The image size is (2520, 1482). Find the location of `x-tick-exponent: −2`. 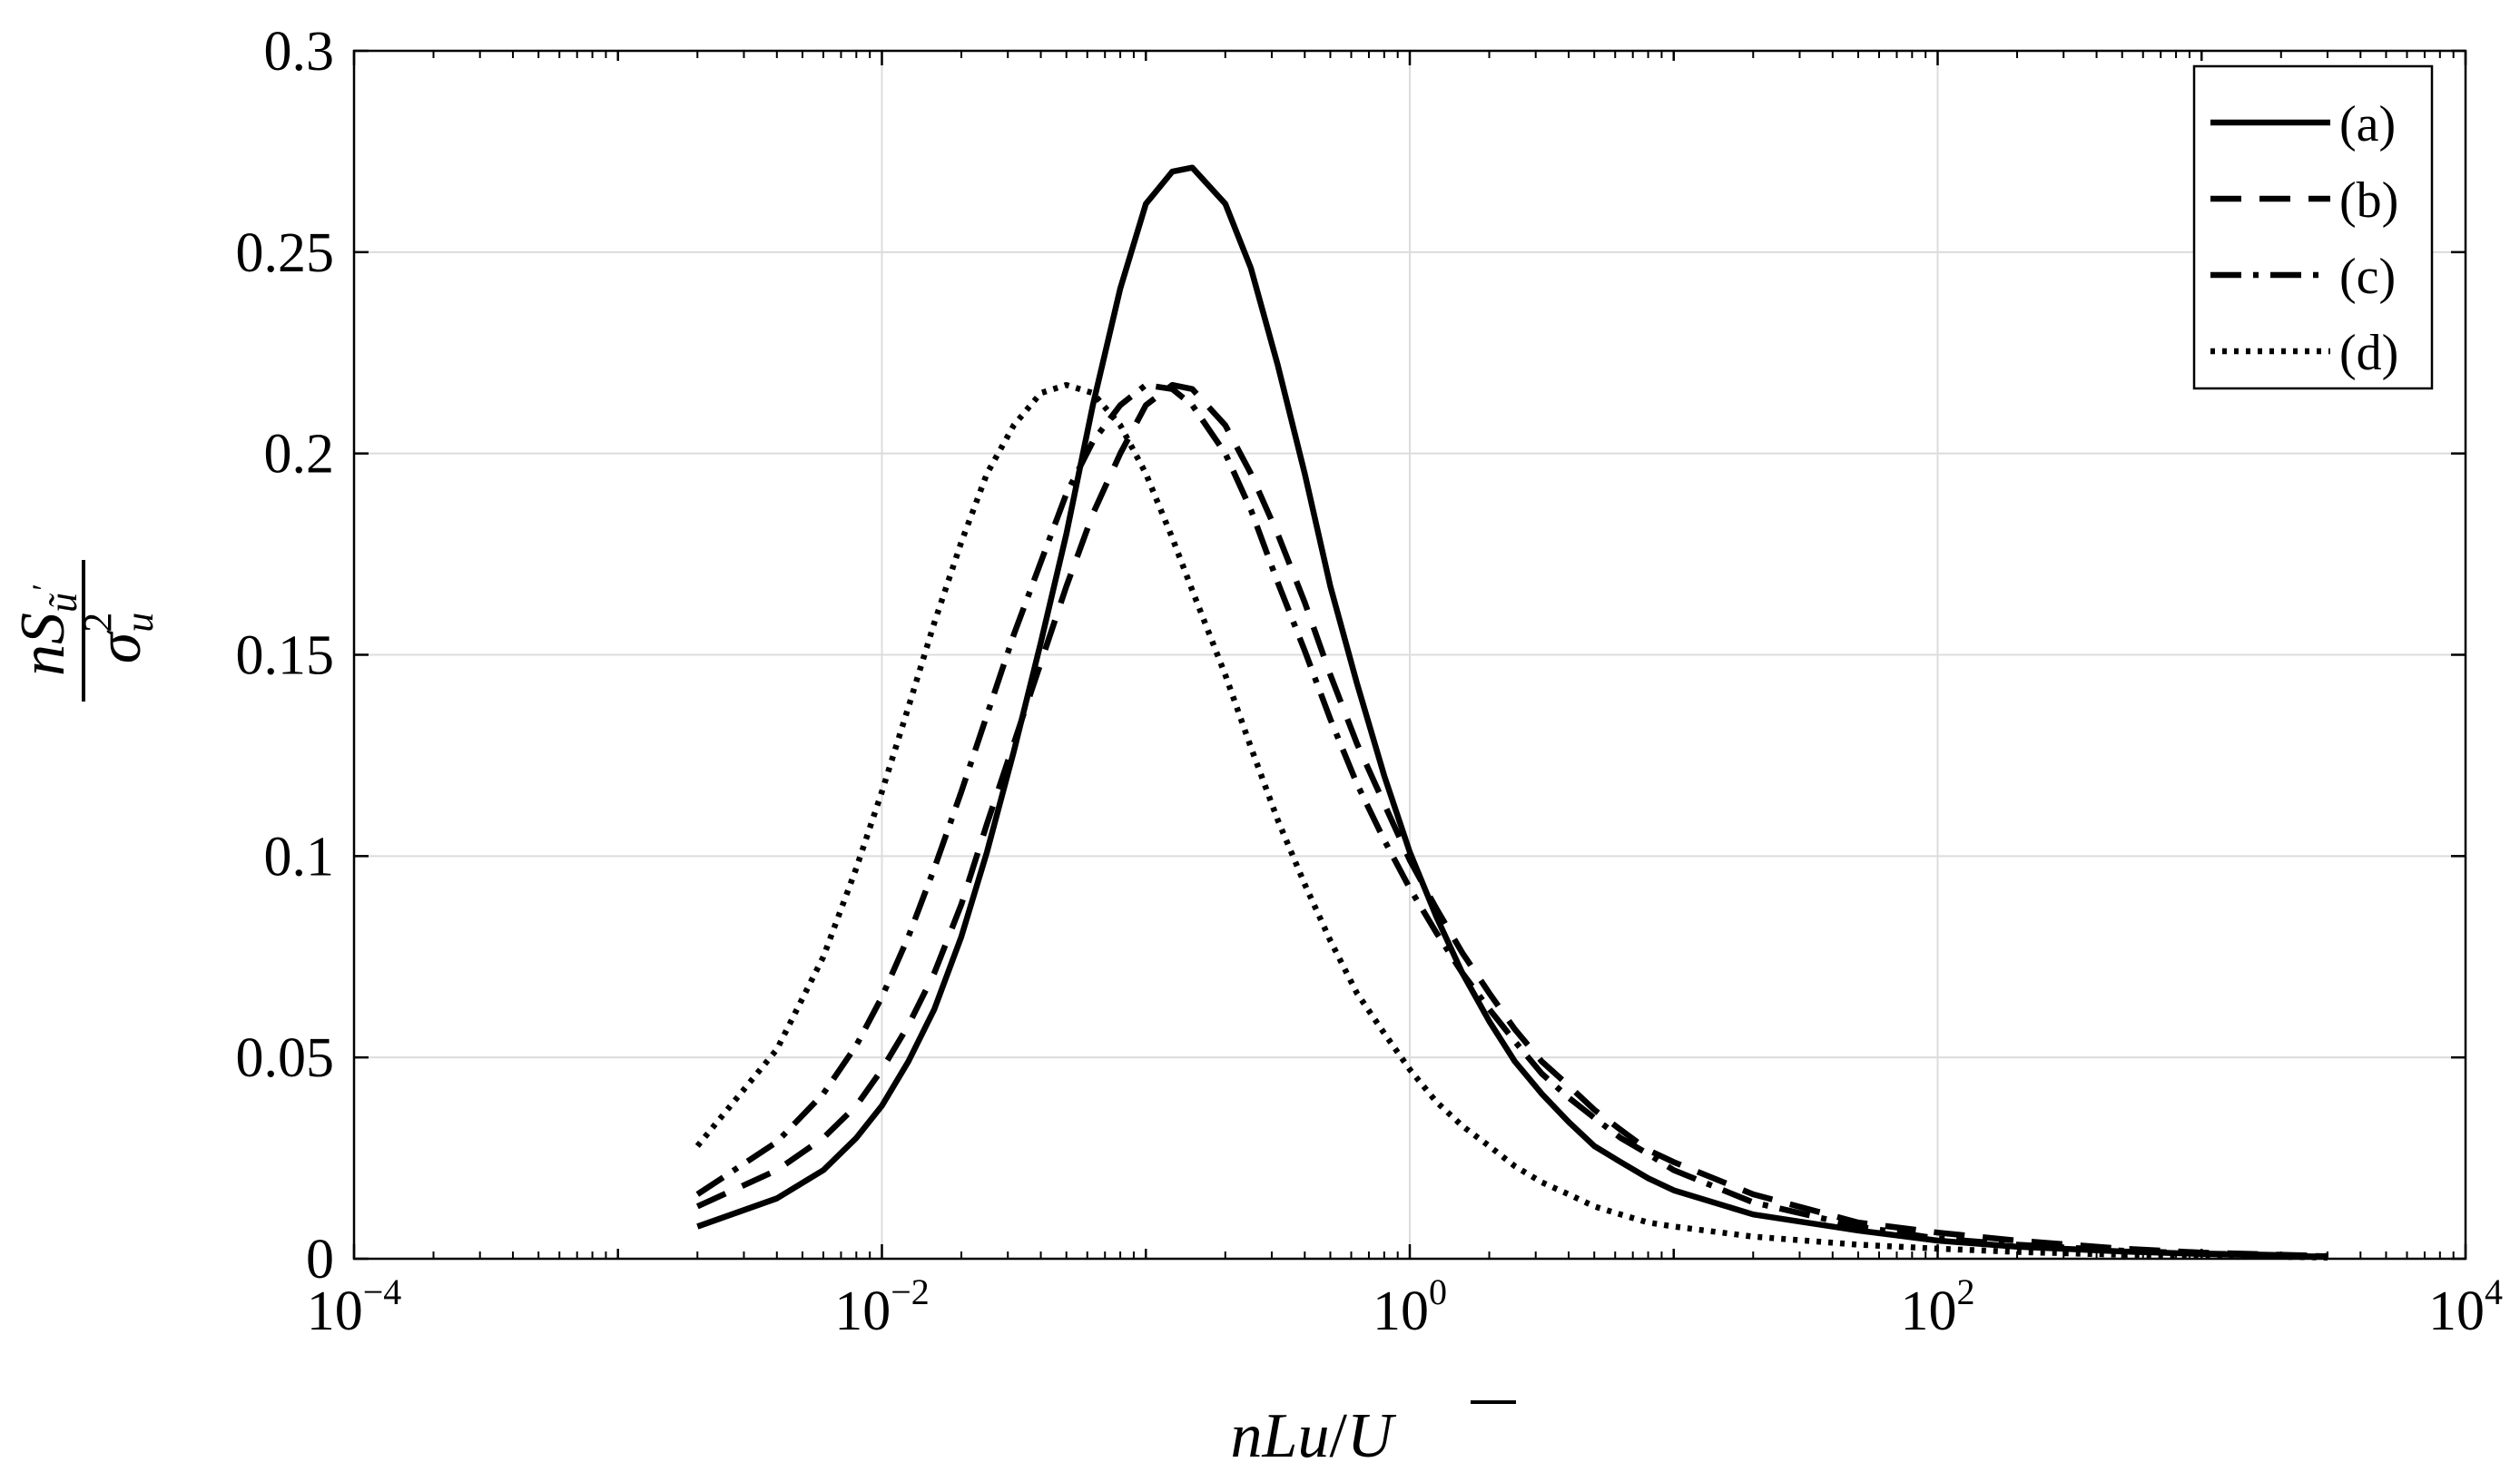

x-tick-exponent: −2 is located at coordinates (911, 1291).